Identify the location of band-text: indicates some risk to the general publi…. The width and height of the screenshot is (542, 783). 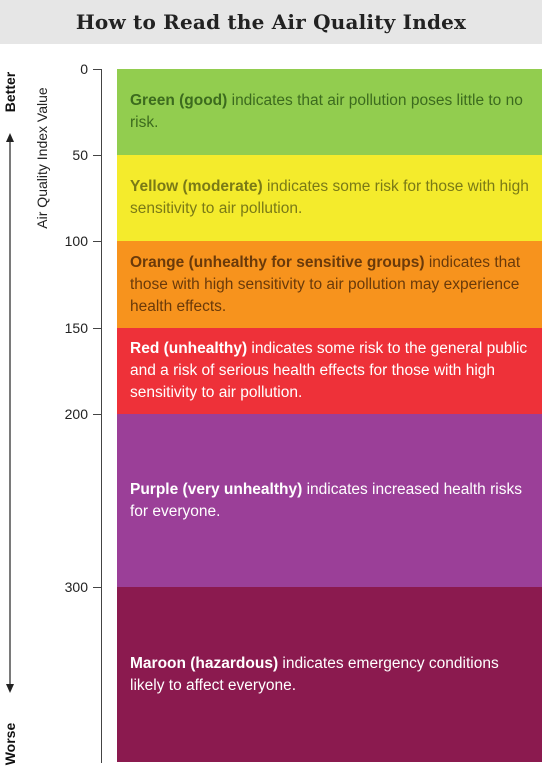
(329, 370).